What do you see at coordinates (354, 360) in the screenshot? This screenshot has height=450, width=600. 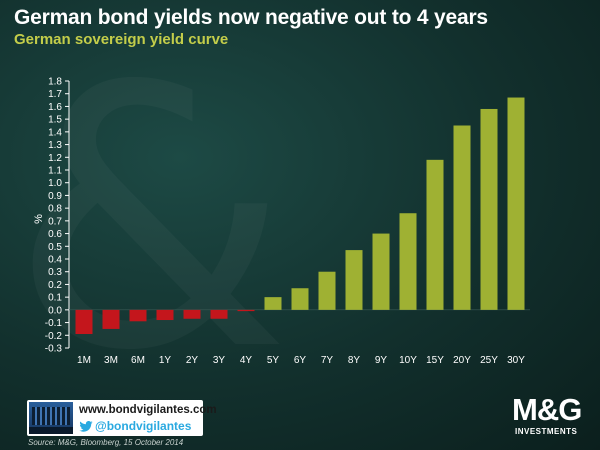 I see `x-tick-label: 8Y` at bounding box center [354, 360].